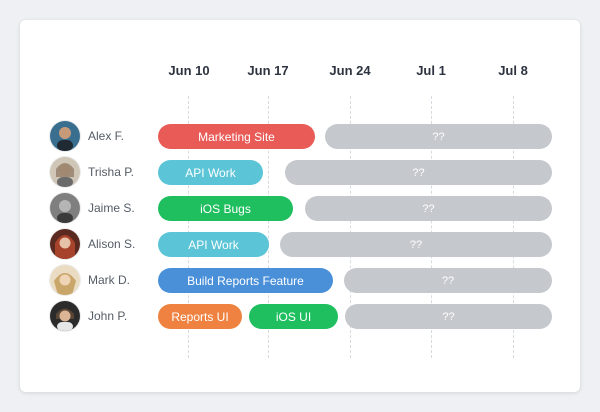  I want to click on date-header-jun-24: Jun 24, so click(350, 70).